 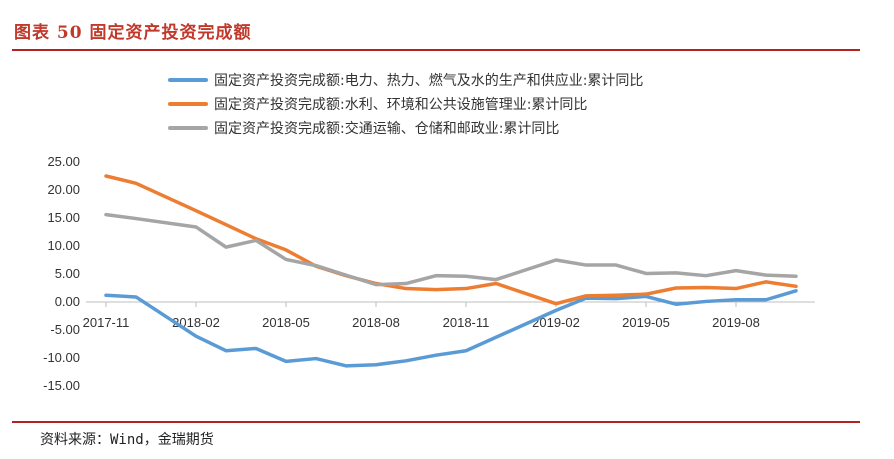 What do you see at coordinates (556, 322) in the screenshot?
I see `x-tick-label: 2019-02` at bounding box center [556, 322].